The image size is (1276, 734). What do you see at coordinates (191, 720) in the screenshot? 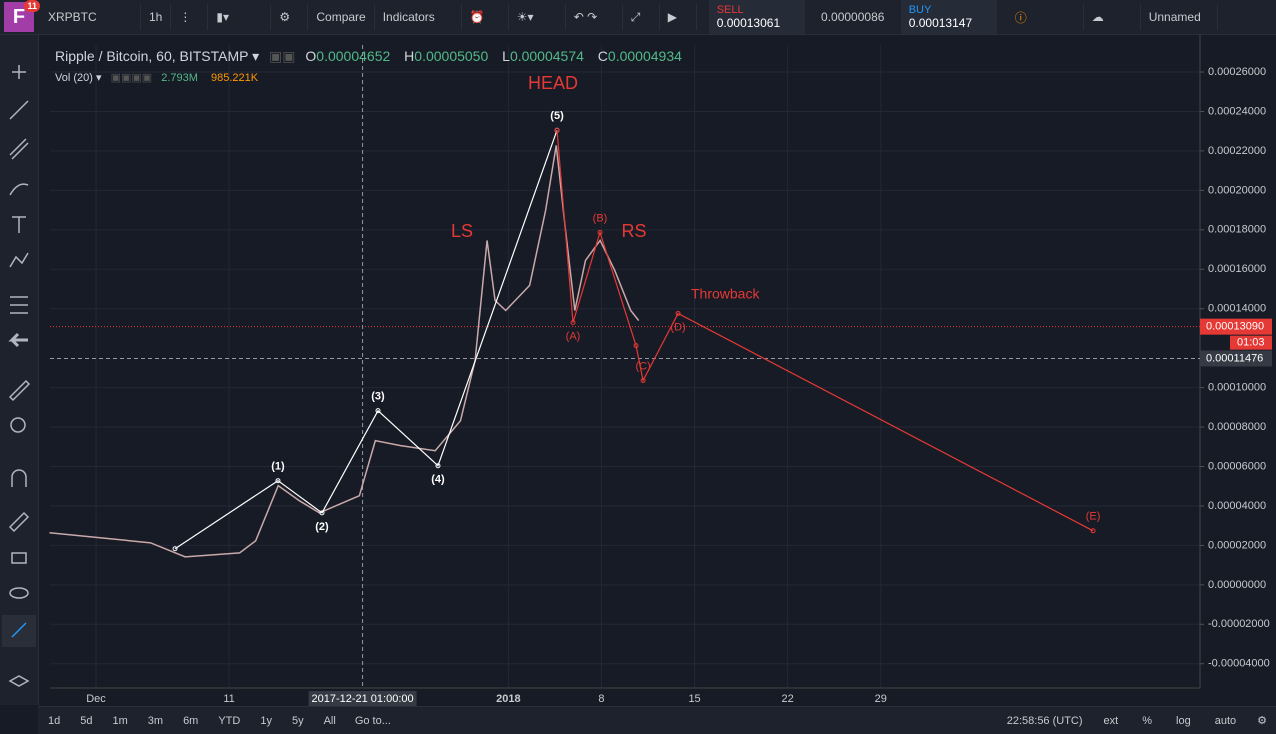
I see `range-button: 6m` at bounding box center [191, 720].